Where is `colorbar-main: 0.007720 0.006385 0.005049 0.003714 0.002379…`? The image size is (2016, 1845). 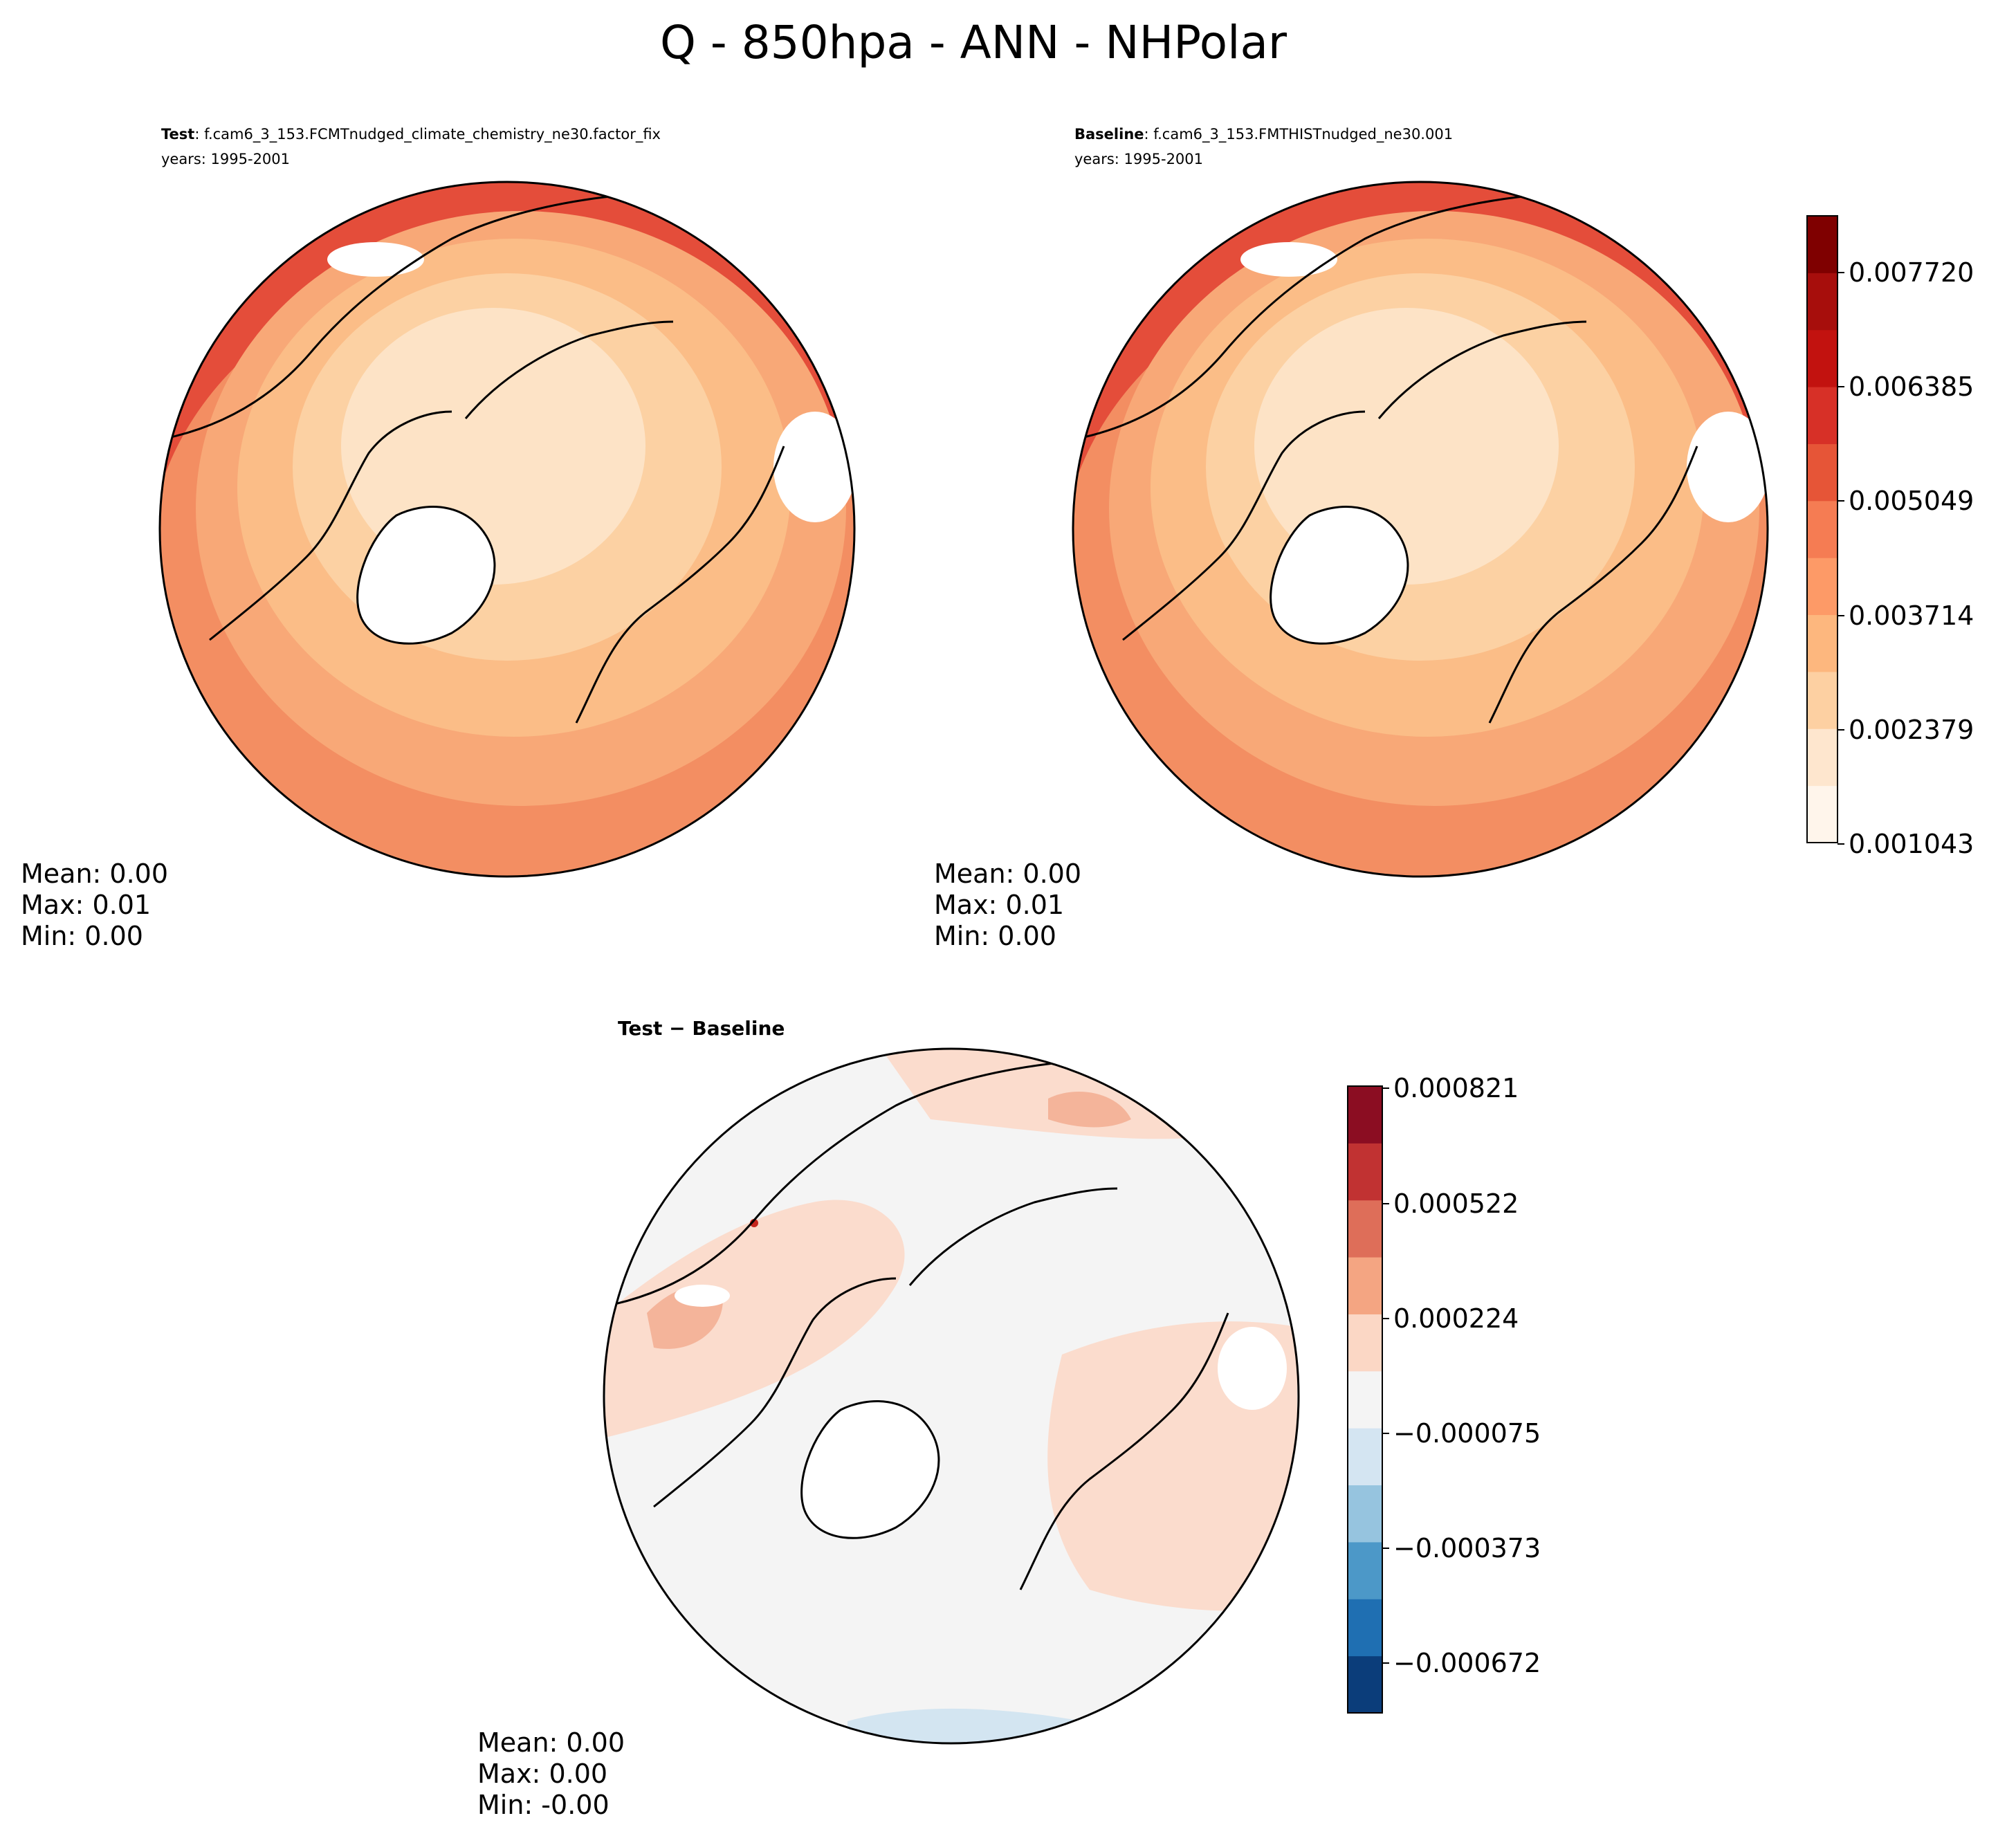 colorbar-main: 0.007720 0.006385 0.005049 0.003714 0.002379… is located at coordinates (1890, 537).